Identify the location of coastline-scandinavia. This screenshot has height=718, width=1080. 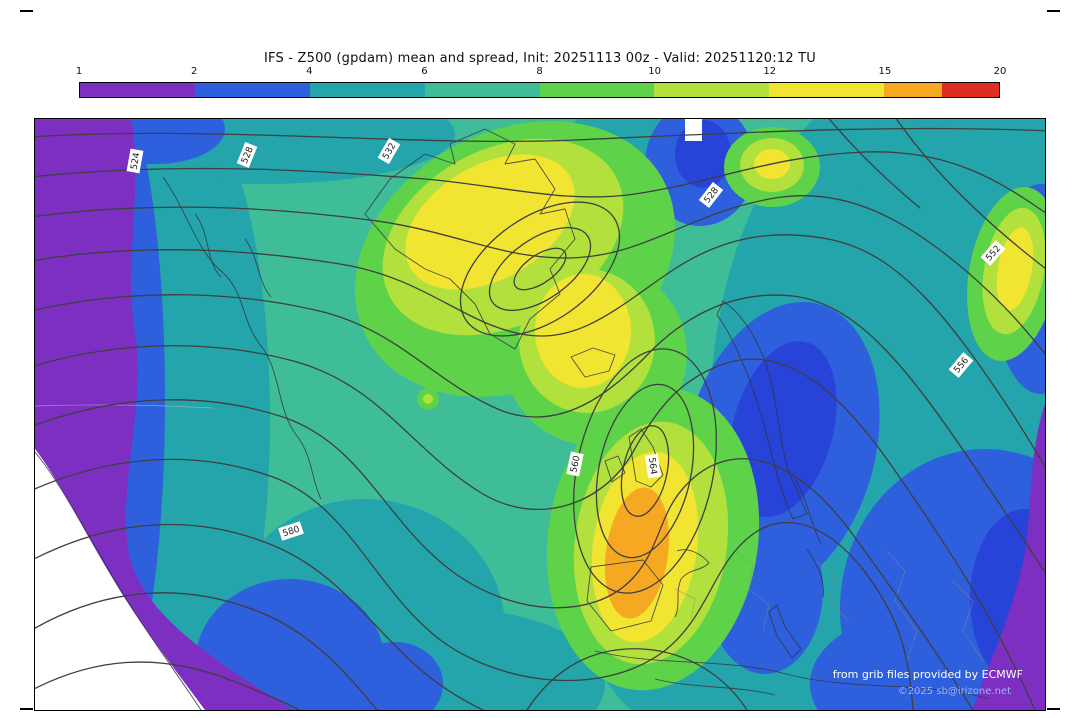
(762, 410).